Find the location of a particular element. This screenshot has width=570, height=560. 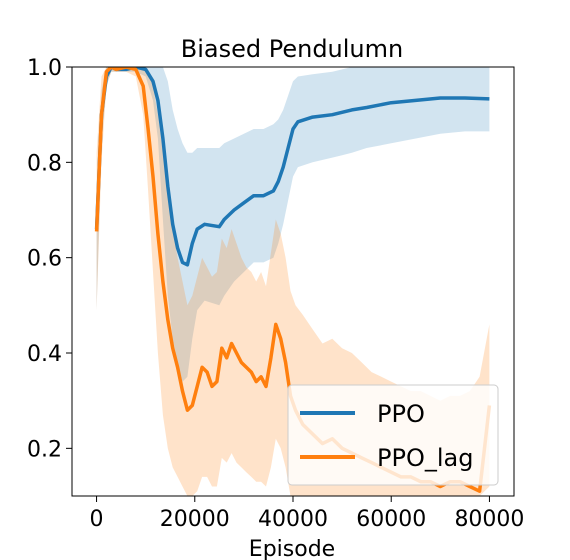

y-tick-label: 0.2 is located at coordinates (44, 449).